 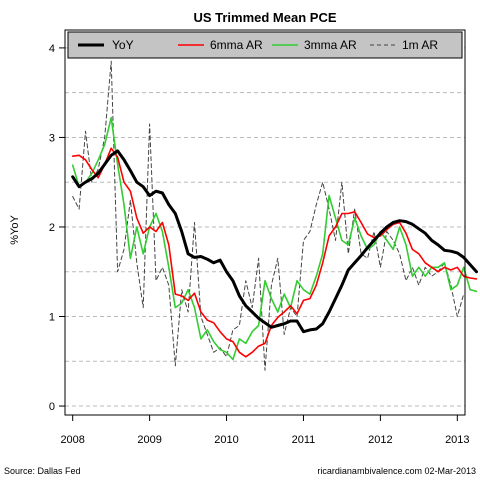 I want to click on x-tick-label: 2008, so click(x=72, y=440).